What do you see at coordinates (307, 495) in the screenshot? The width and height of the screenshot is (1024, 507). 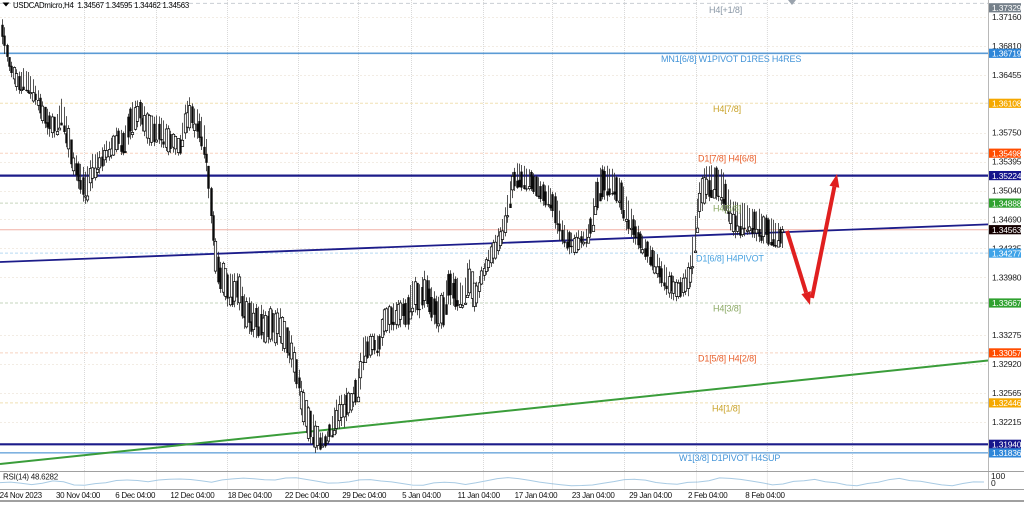 I see `svg-text: 22 Dec 04:00` at bounding box center [307, 495].